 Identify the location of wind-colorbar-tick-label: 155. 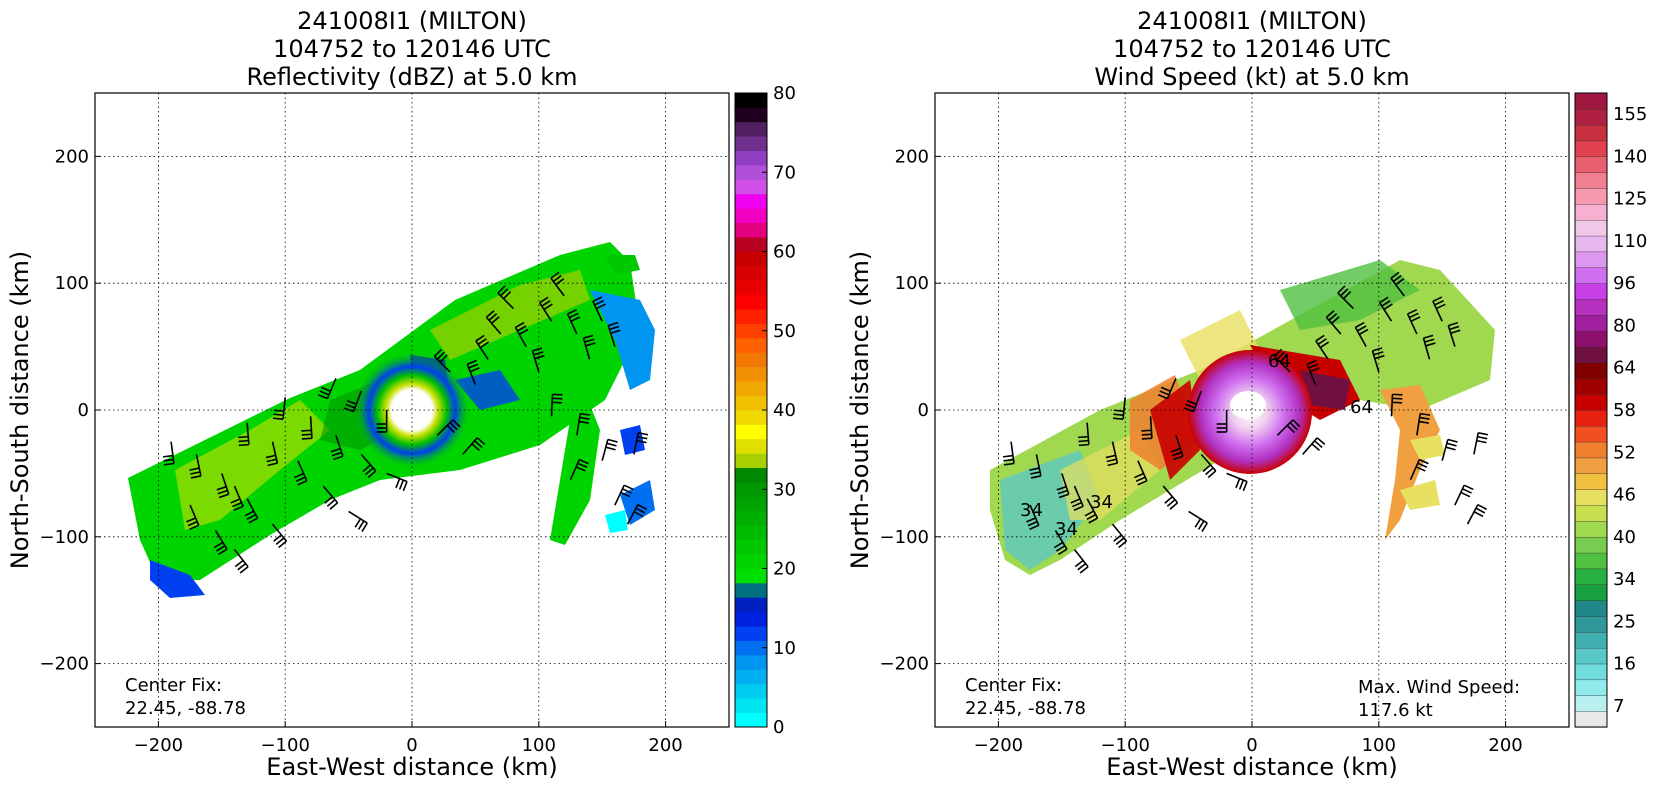
(1630, 114).